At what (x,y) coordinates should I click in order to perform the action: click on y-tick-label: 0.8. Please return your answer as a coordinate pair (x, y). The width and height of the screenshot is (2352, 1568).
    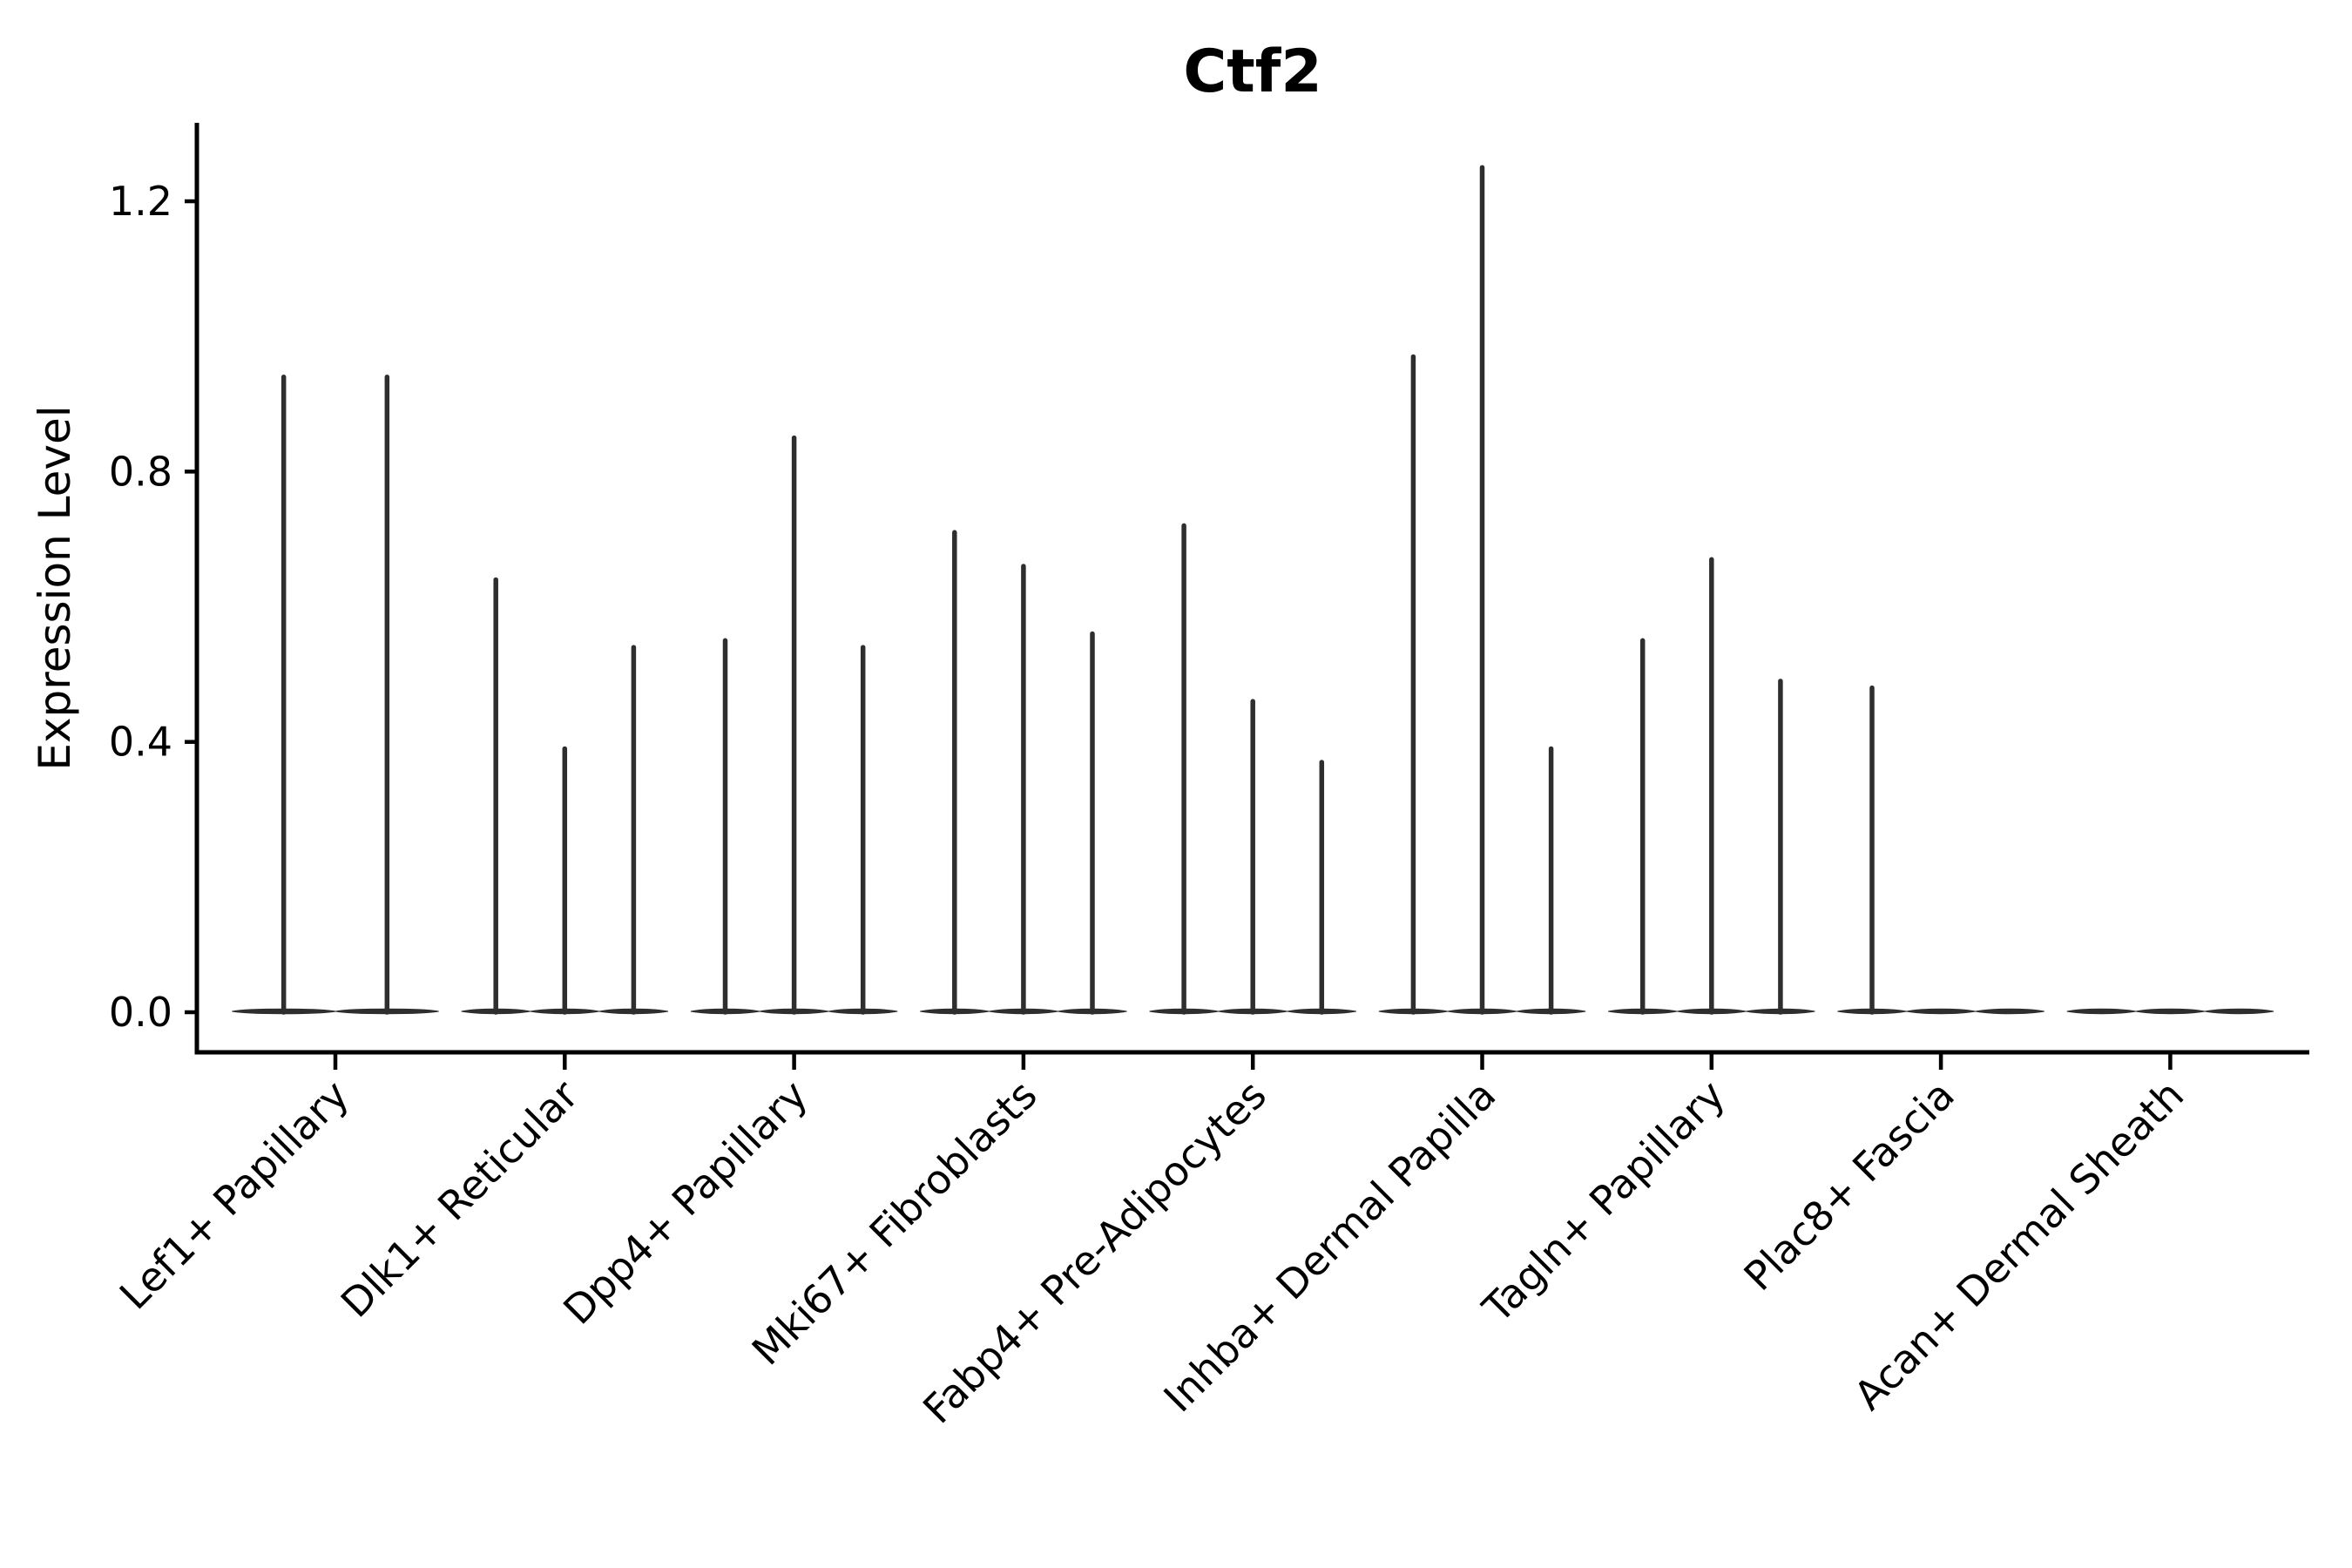
    Looking at the image, I should click on (140, 471).